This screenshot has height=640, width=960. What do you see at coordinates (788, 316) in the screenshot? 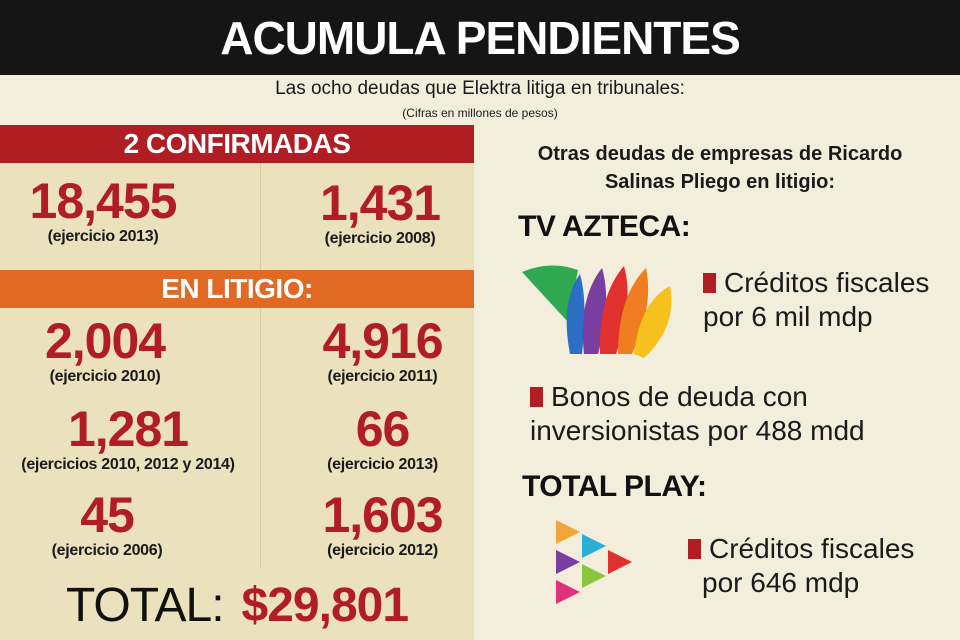
I see `item-text: por 6 mil mdp` at bounding box center [788, 316].